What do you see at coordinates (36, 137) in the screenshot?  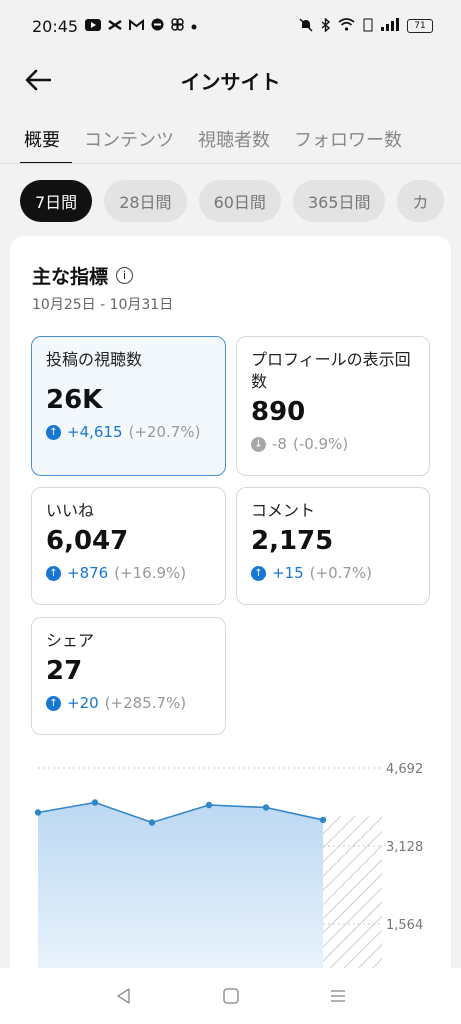 I see `tab-overview: 概要` at bounding box center [36, 137].